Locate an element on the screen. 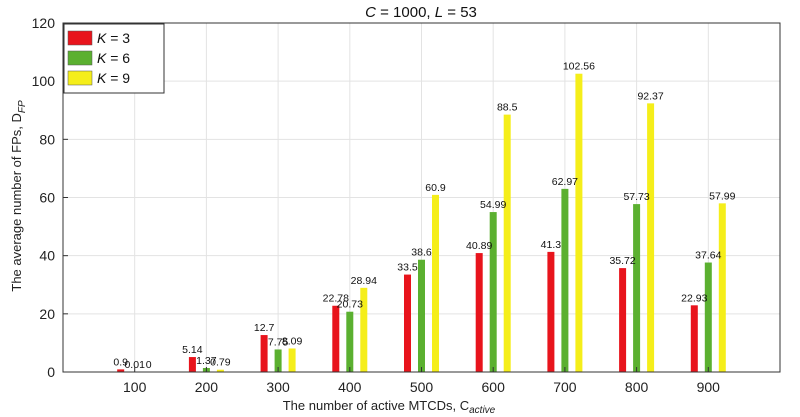  data-label-k3-200: 5.14 is located at coordinates (192, 350).